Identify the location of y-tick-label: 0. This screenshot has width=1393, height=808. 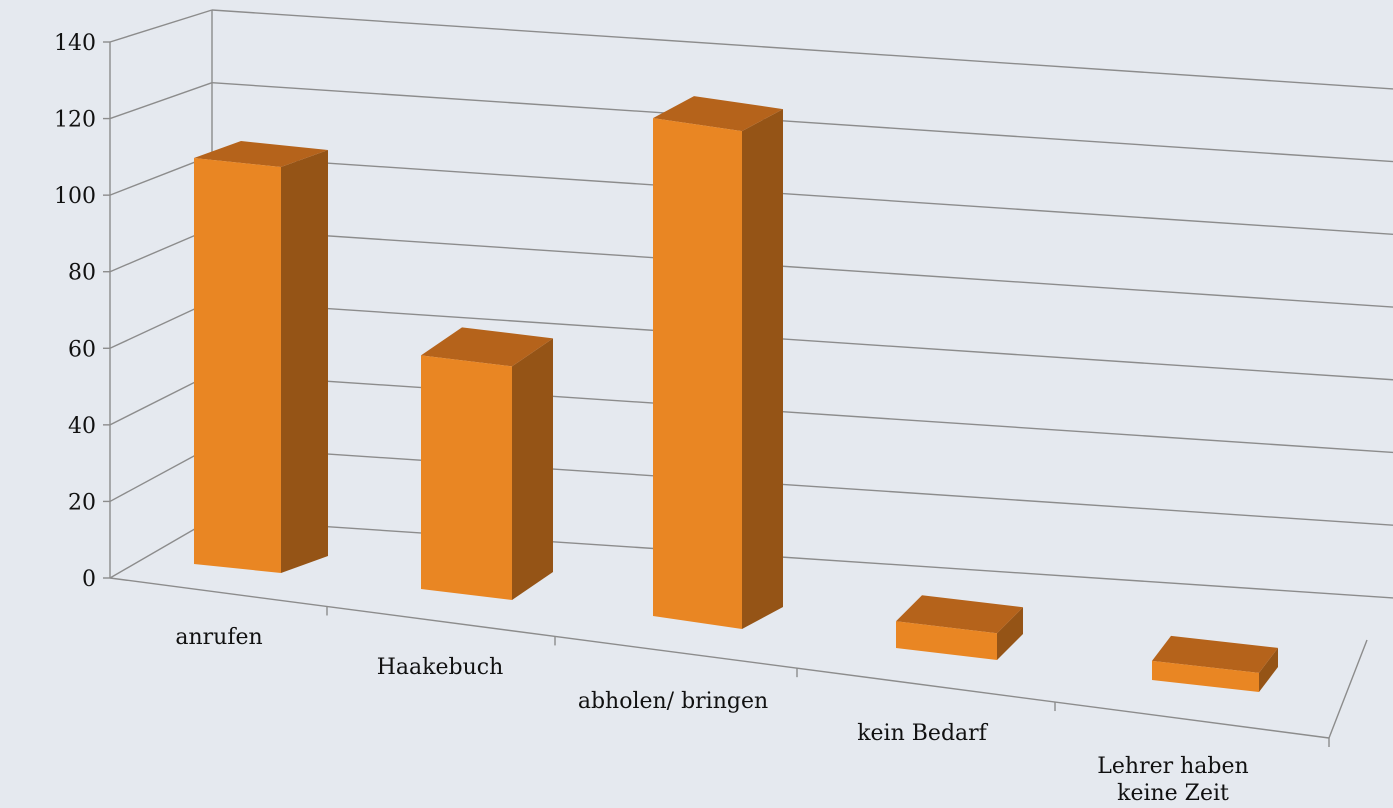
(89, 579).